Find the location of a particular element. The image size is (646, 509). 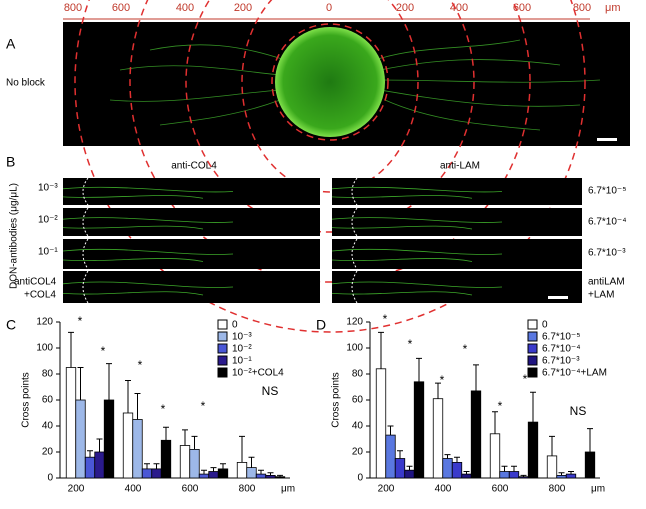

x-tick-label: 400 is located at coordinates (133, 489).